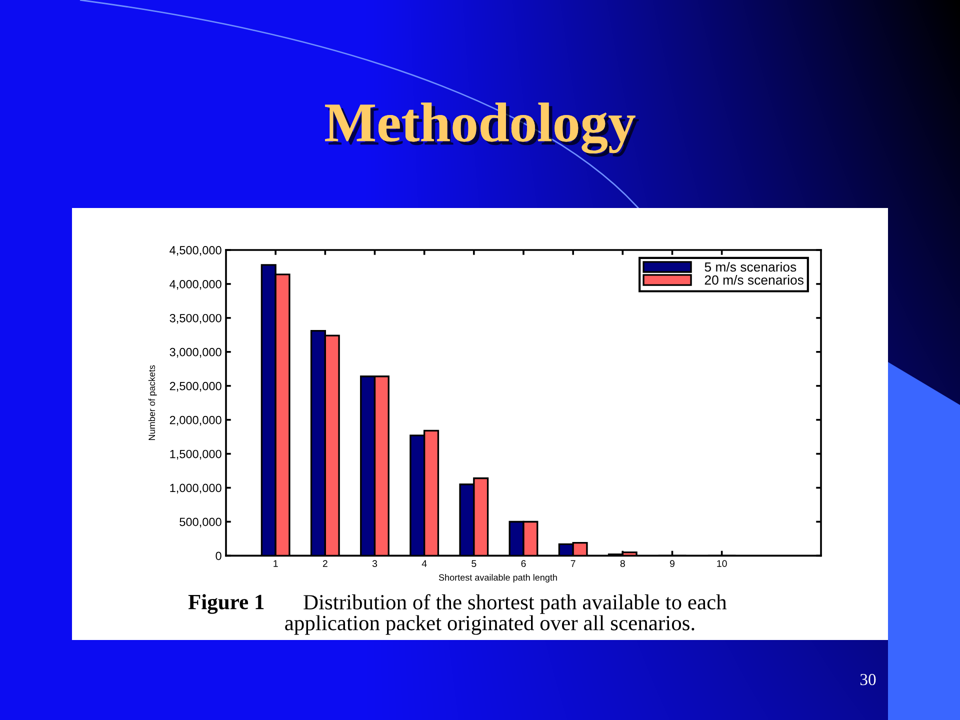 The height and width of the screenshot is (720, 960). Describe the element at coordinates (152, 402) in the screenshot. I see `y-axis-title: Number of packets` at that location.